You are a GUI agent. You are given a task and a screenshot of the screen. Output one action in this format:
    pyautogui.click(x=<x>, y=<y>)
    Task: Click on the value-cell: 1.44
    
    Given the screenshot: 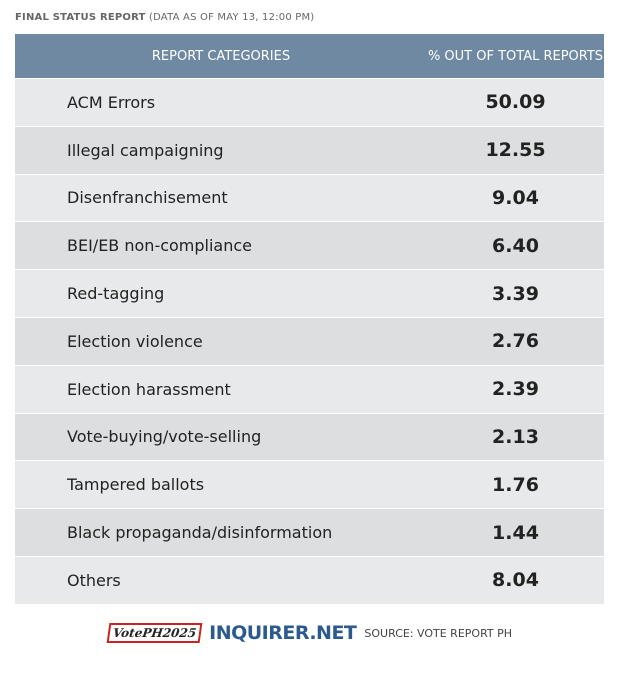 What is the action you would take?
    pyautogui.click(x=515, y=532)
    